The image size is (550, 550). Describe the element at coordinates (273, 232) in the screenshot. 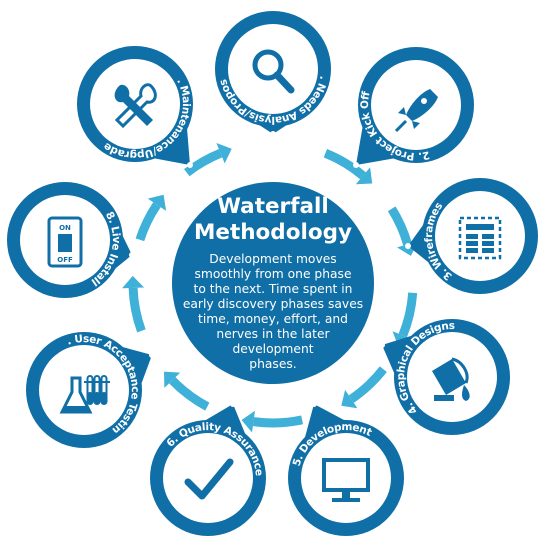

I see `center-title-line-2: Methodology` at that location.